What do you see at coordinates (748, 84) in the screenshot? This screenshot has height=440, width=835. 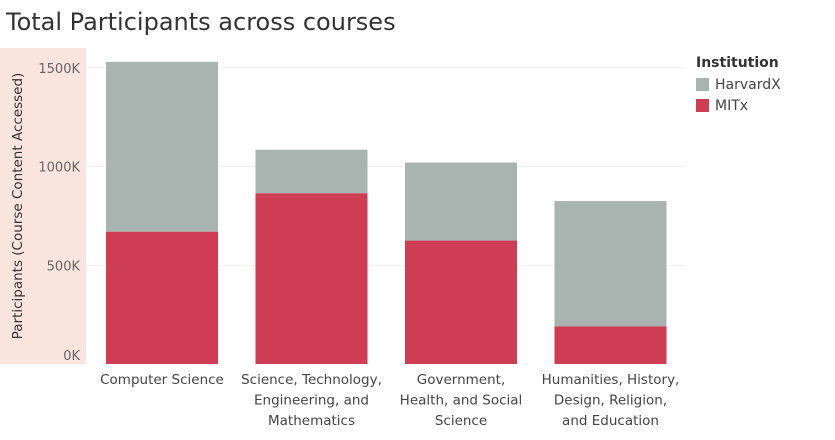 I see `legend-label-harvardx: HarvardX` at bounding box center [748, 84].